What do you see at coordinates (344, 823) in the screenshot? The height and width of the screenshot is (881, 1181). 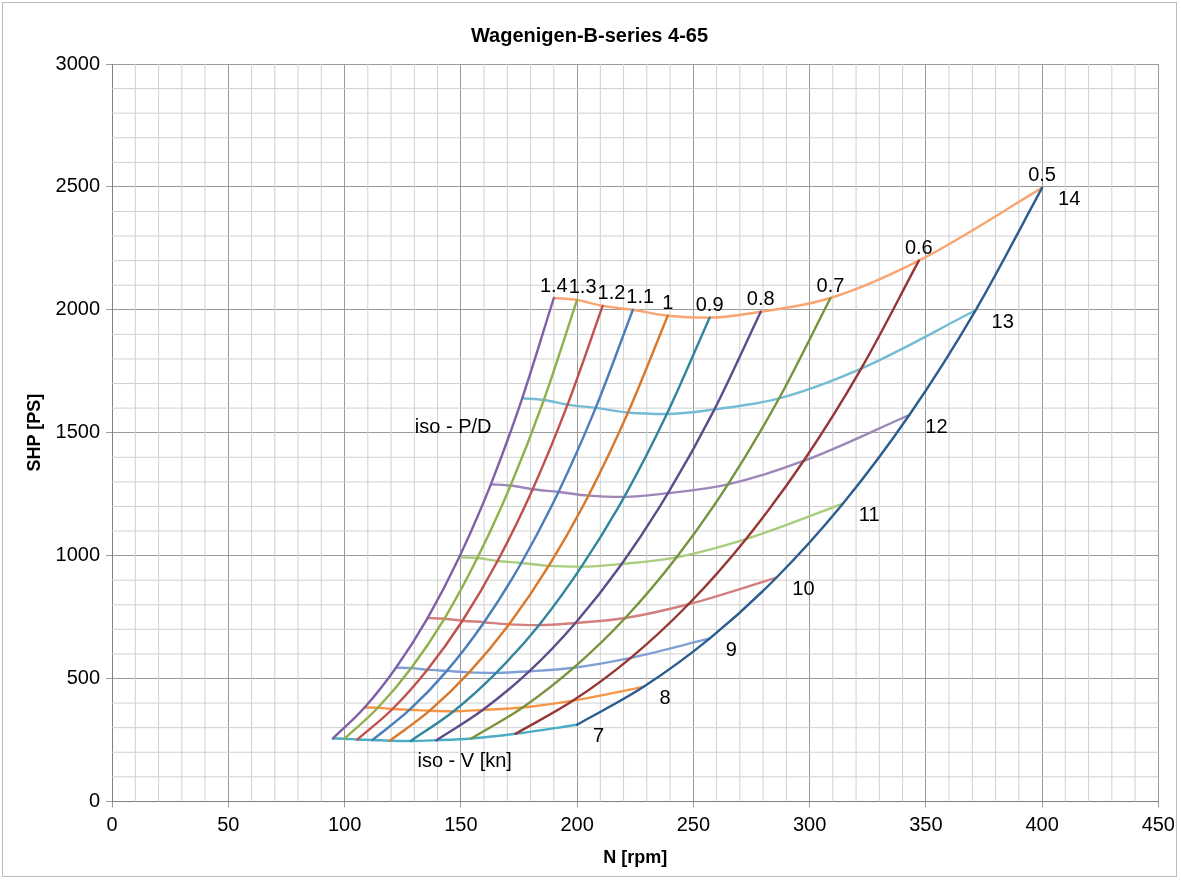 I see `x-tick-label: 100` at bounding box center [344, 823].